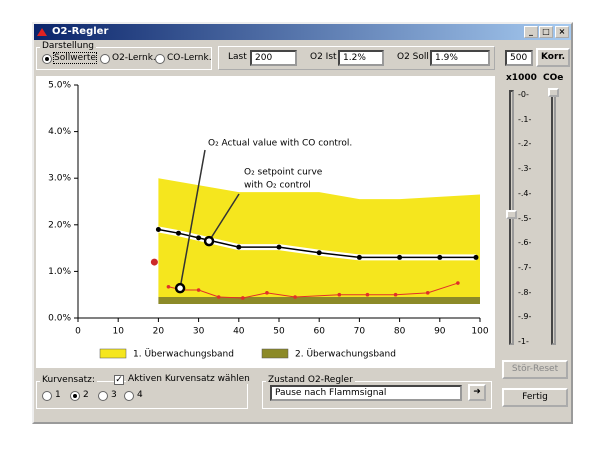  What do you see at coordinates (360, 332) in the screenshot?
I see `x-tick-label: 70` at bounding box center [360, 332].